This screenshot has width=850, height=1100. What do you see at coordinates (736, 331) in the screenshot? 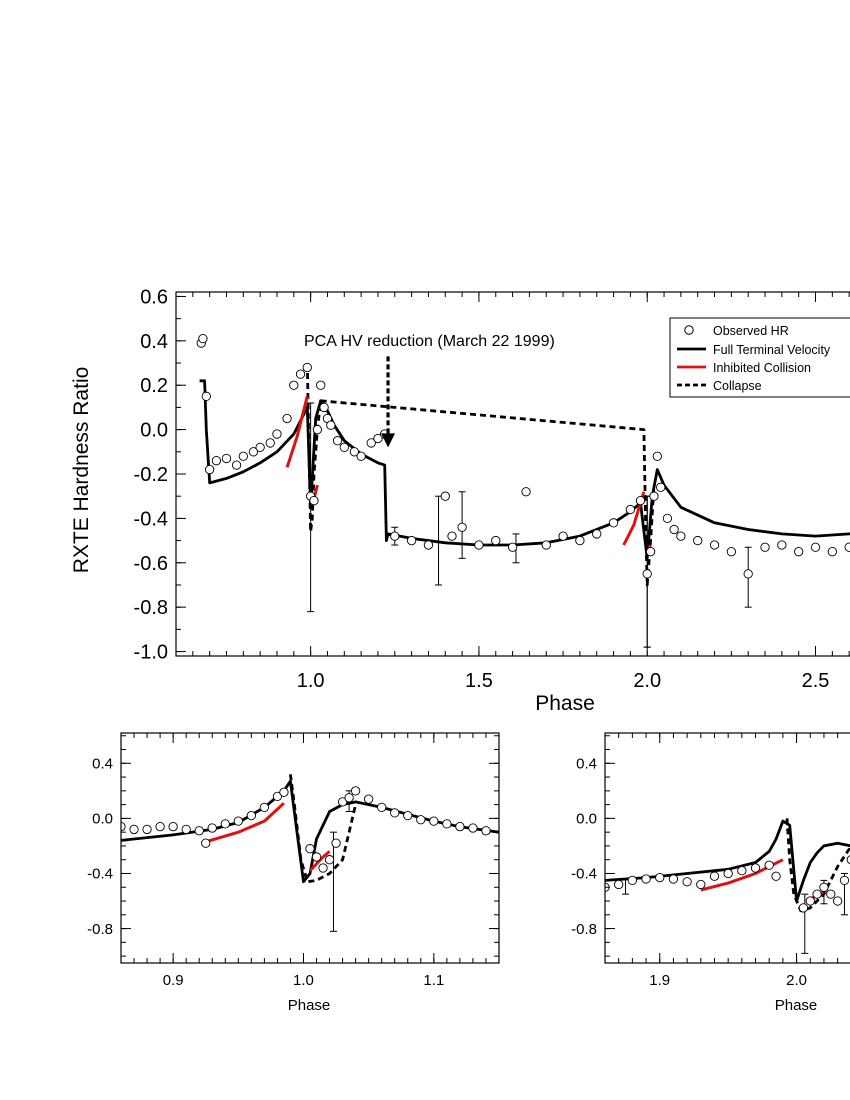
I see `legend-entry-observed-hr: Observed HR` at bounding box center [736, 331].